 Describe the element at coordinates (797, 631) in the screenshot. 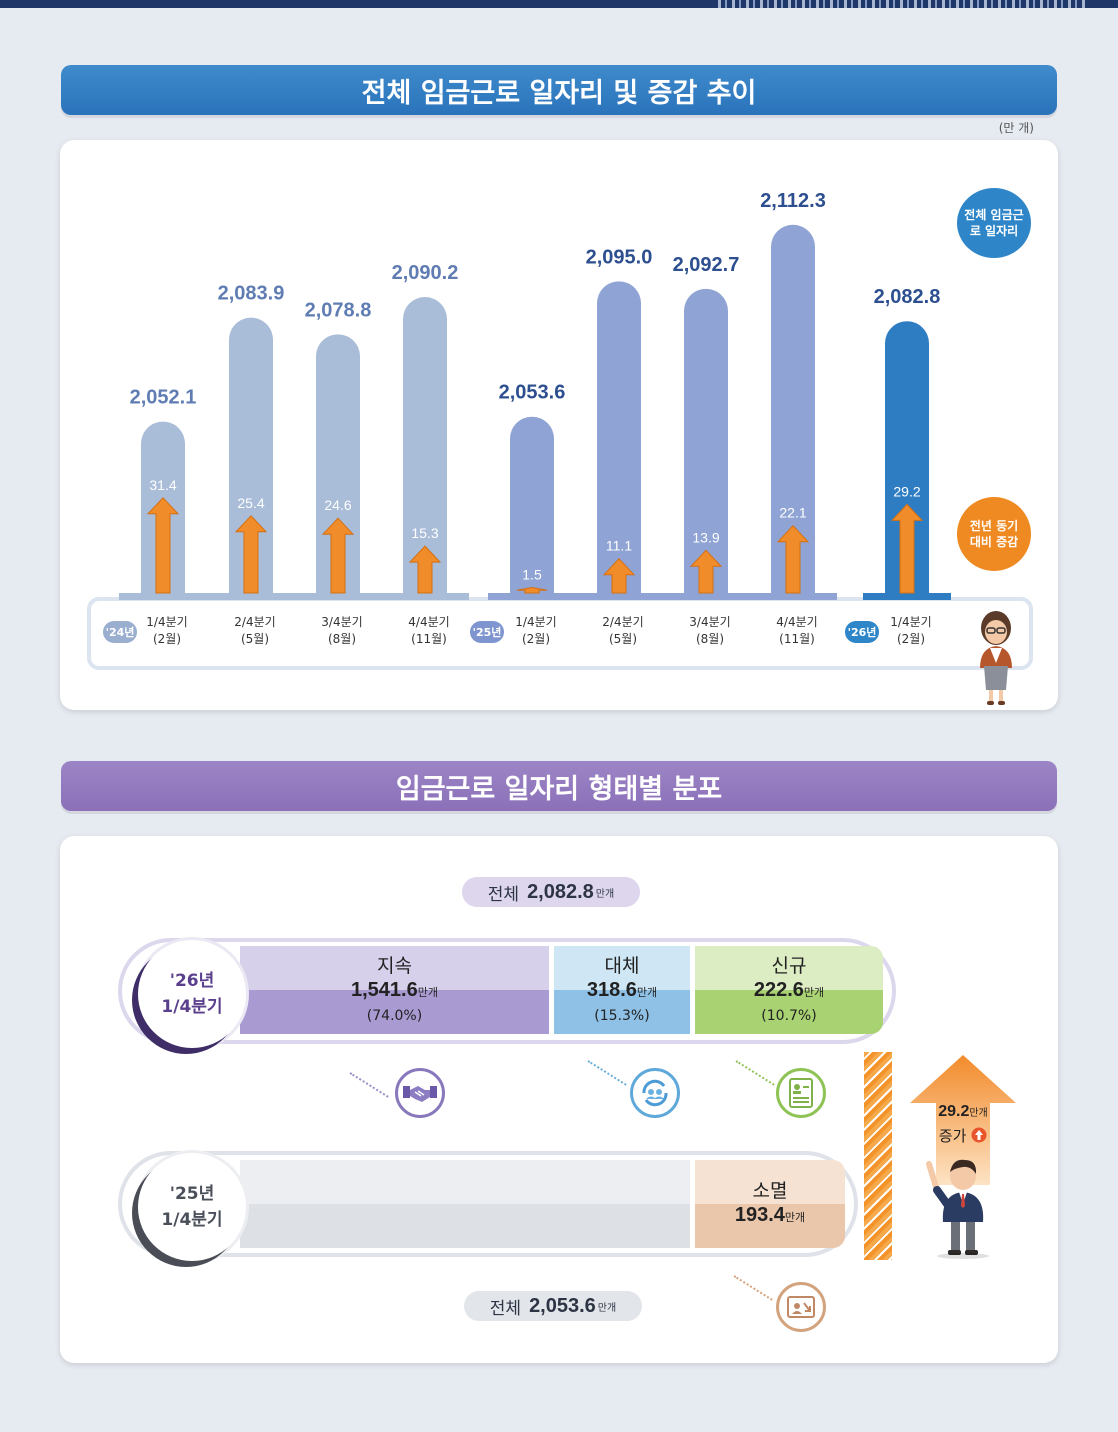

I see `x-tick-label-7: 4/4분기 (11월)` at that location.